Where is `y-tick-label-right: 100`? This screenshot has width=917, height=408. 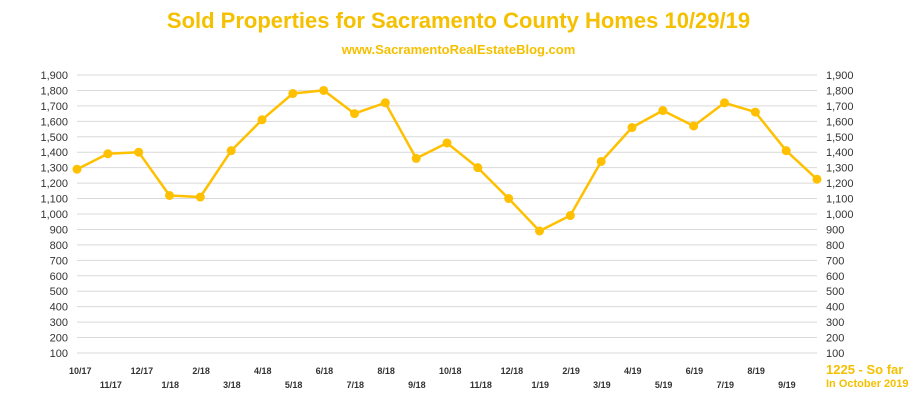 y-tick-label-right: 100 is located at coordinates (835, 354).